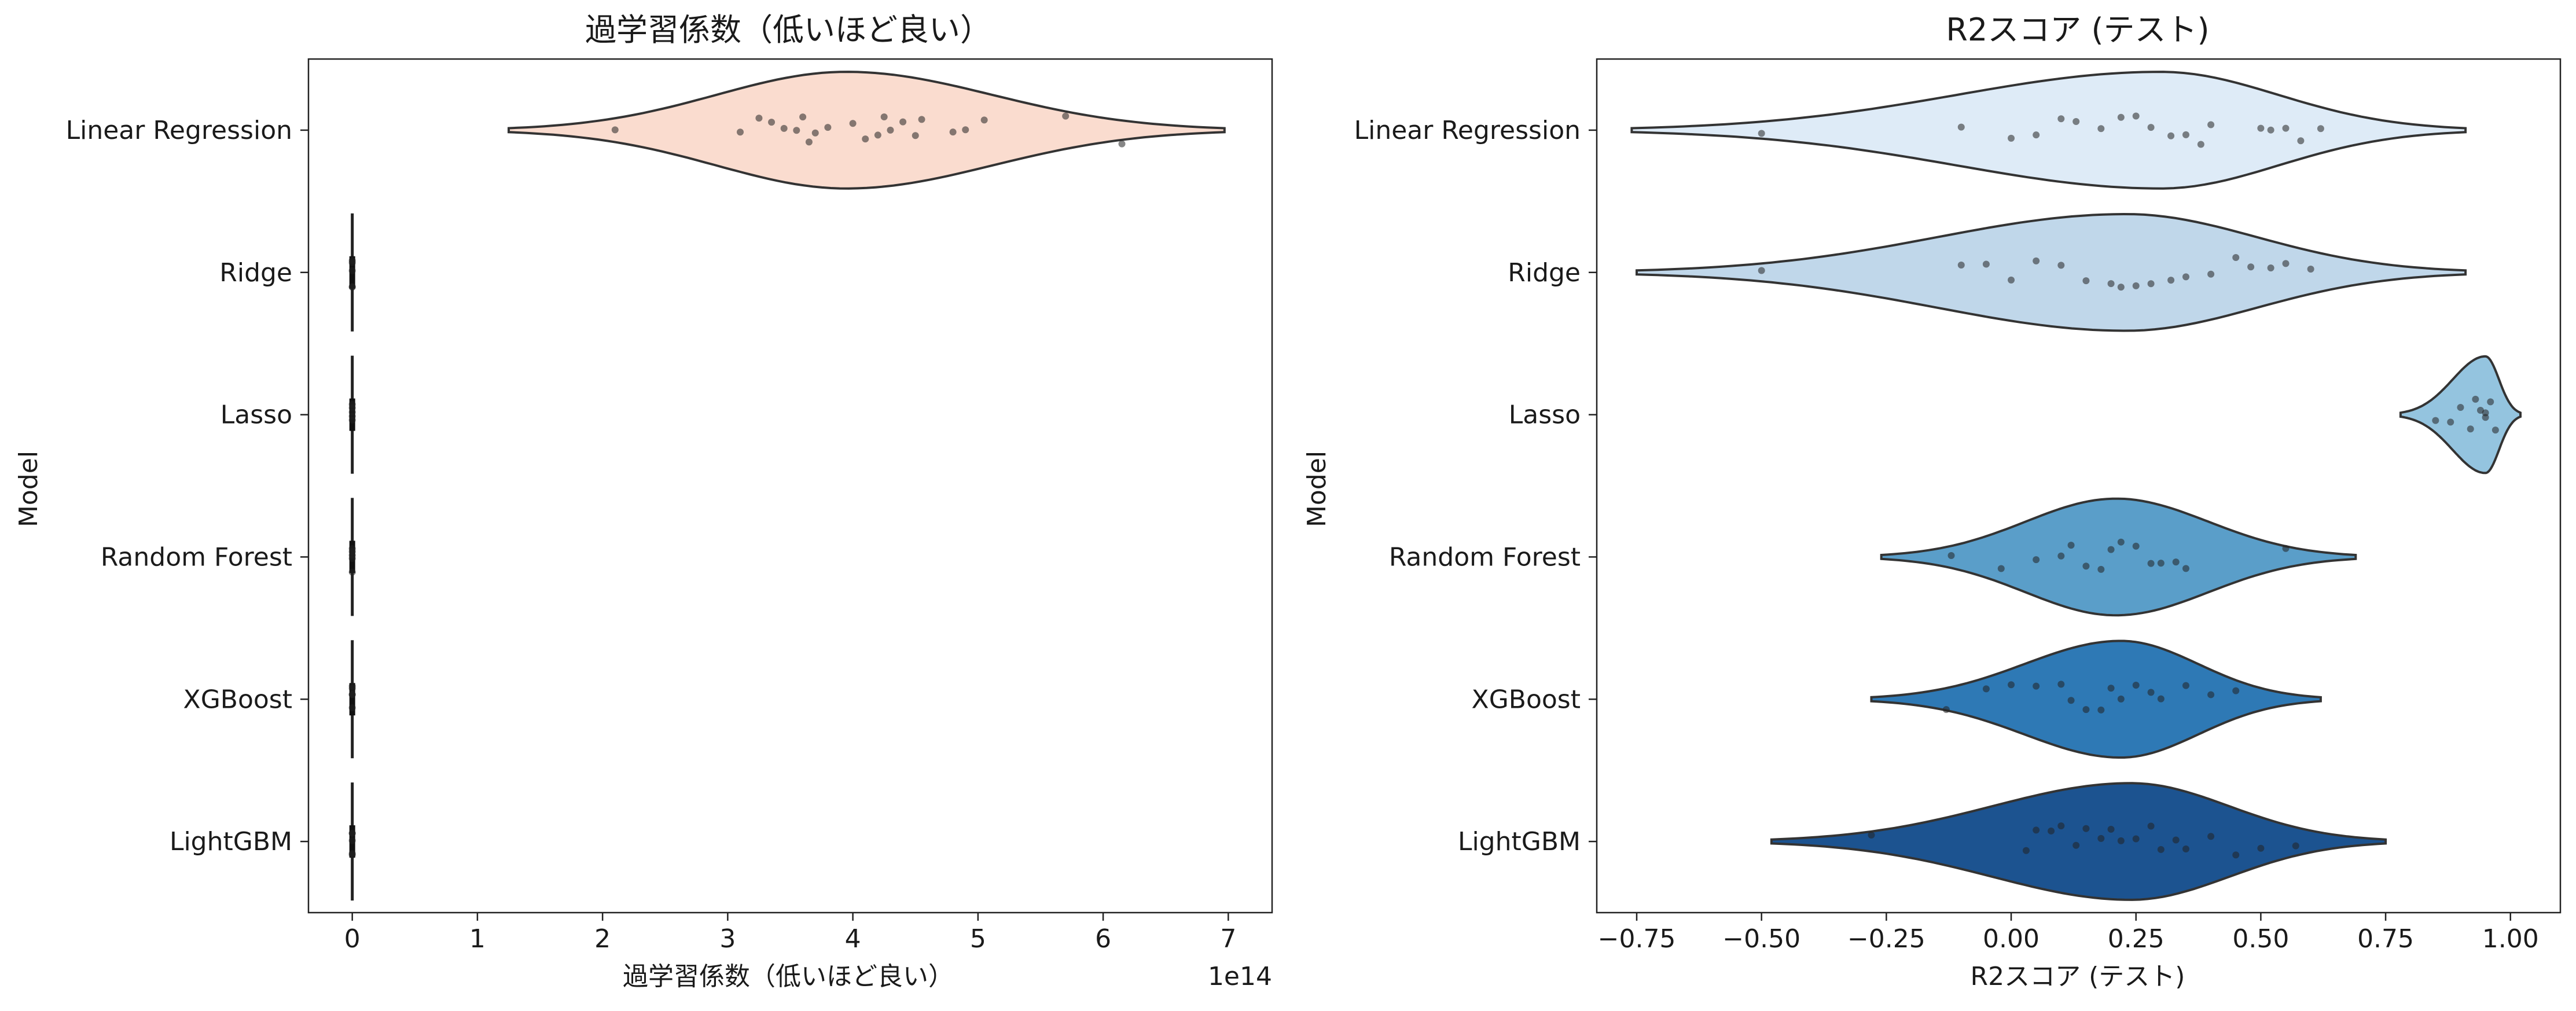  Describe the element at coordinates (352, 572) in the screenshot. I see `left-chart-point-random-forest` at that location.